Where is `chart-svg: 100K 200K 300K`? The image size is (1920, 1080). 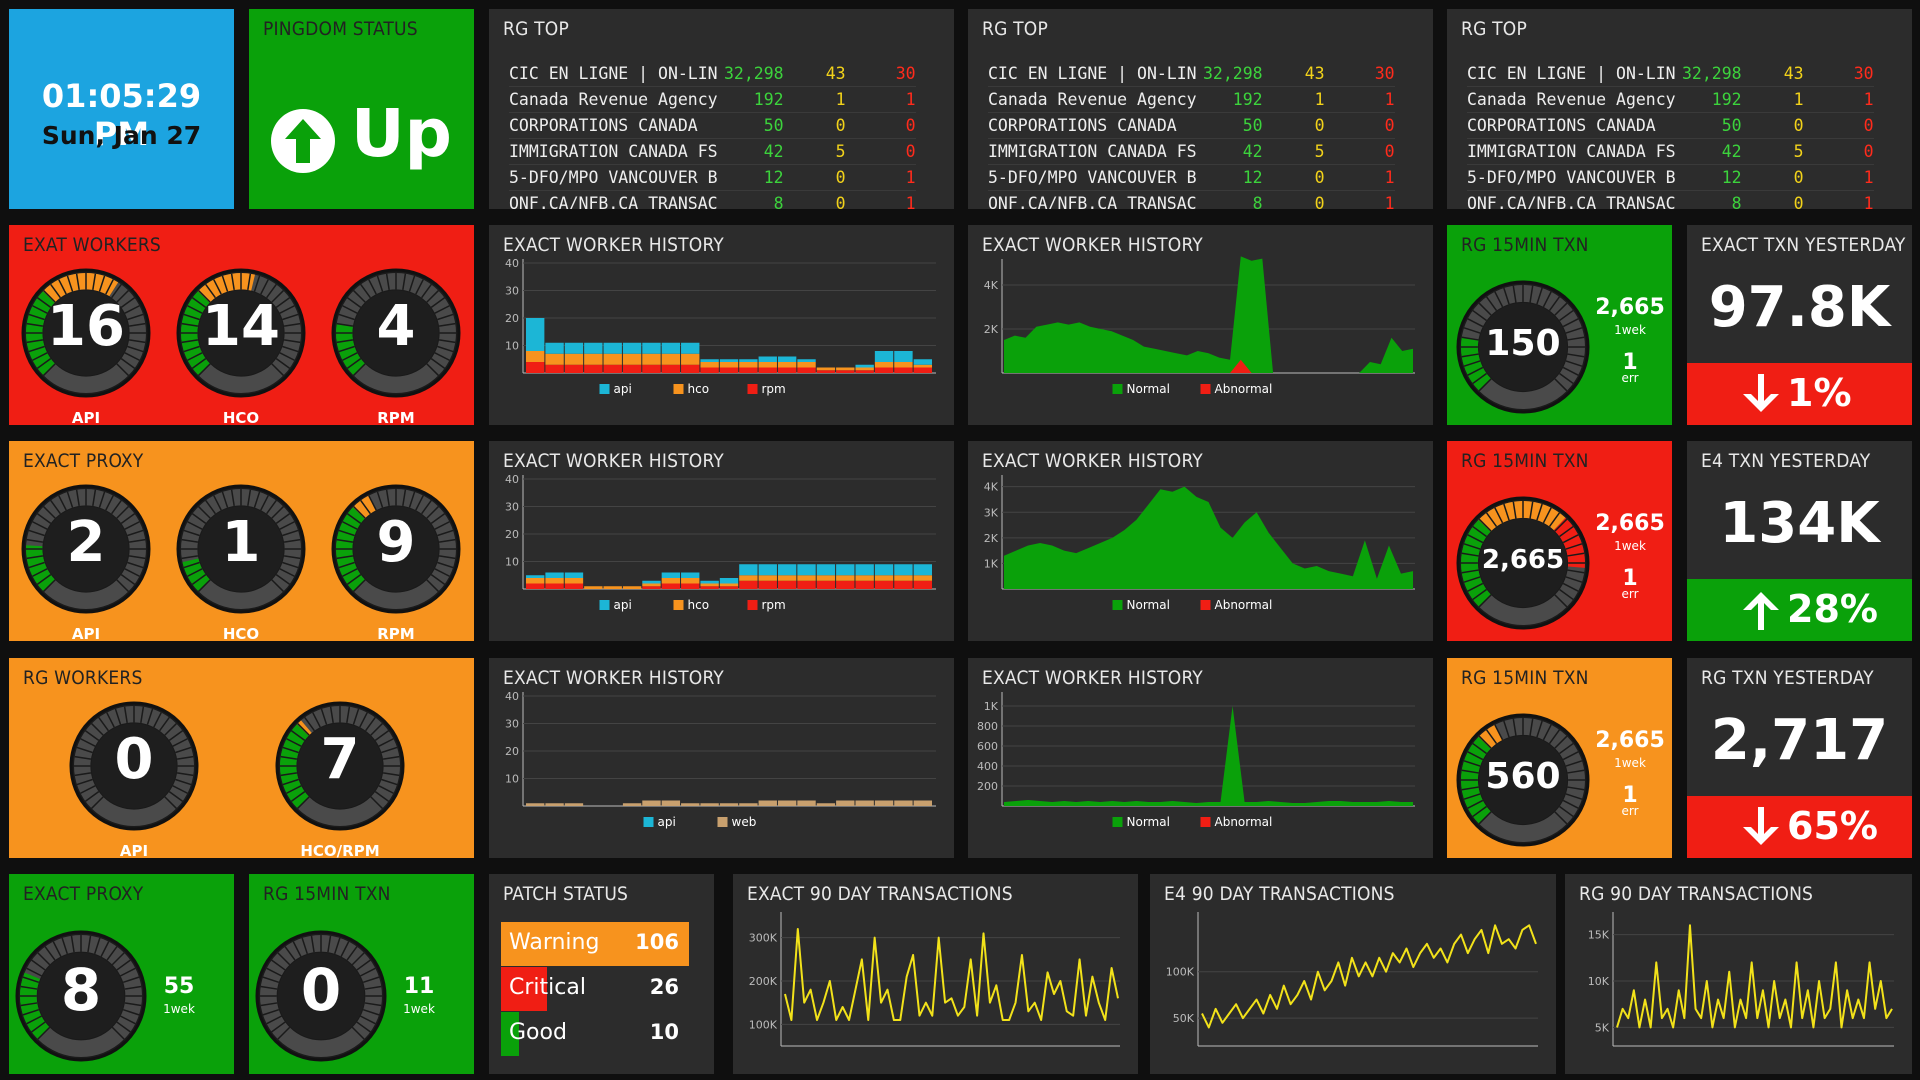 chart-svg: 100K 200K 300K is located at coordinates (934, 979).